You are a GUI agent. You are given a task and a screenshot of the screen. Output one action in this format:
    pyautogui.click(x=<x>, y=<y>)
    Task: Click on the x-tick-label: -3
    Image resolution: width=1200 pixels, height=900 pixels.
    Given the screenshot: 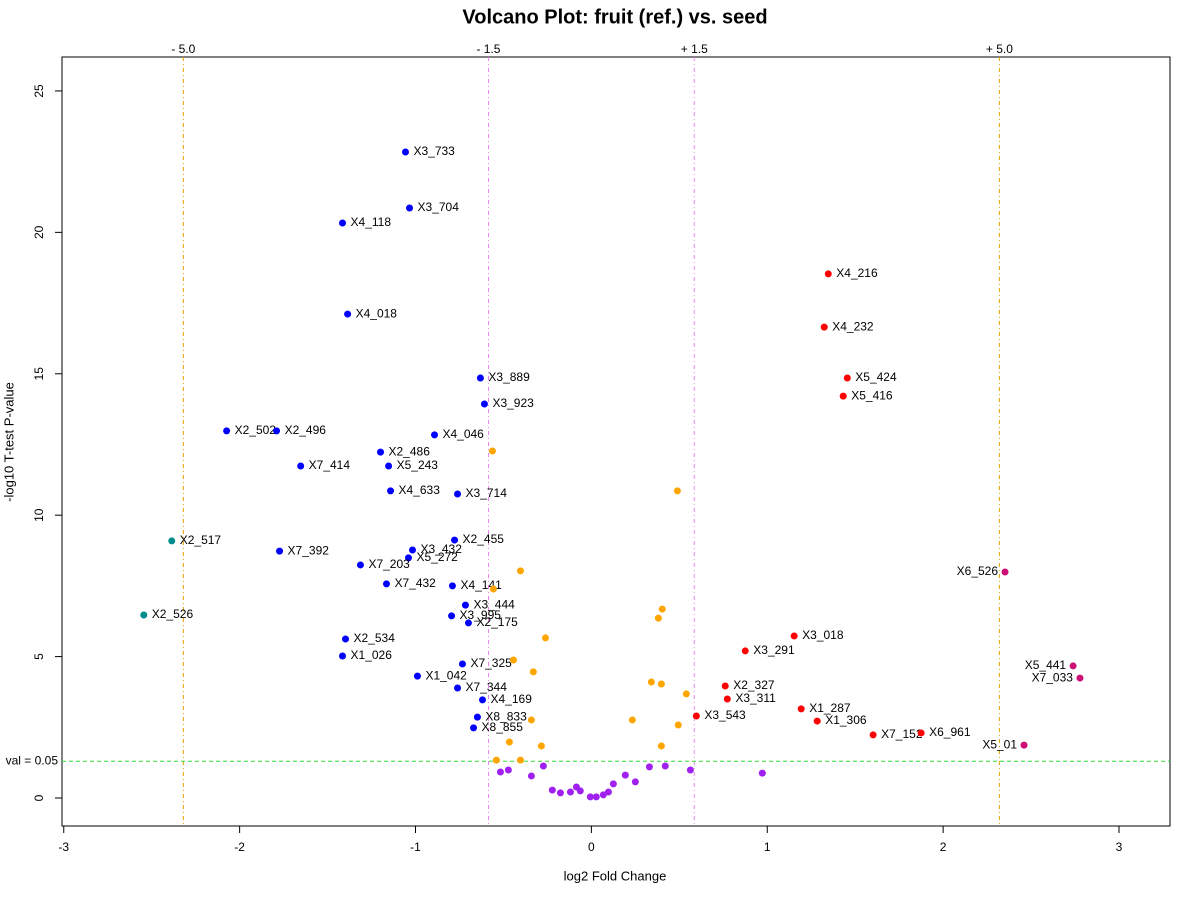 What is the action you would take?
    pyautogui.click(x=63, y=847)
    